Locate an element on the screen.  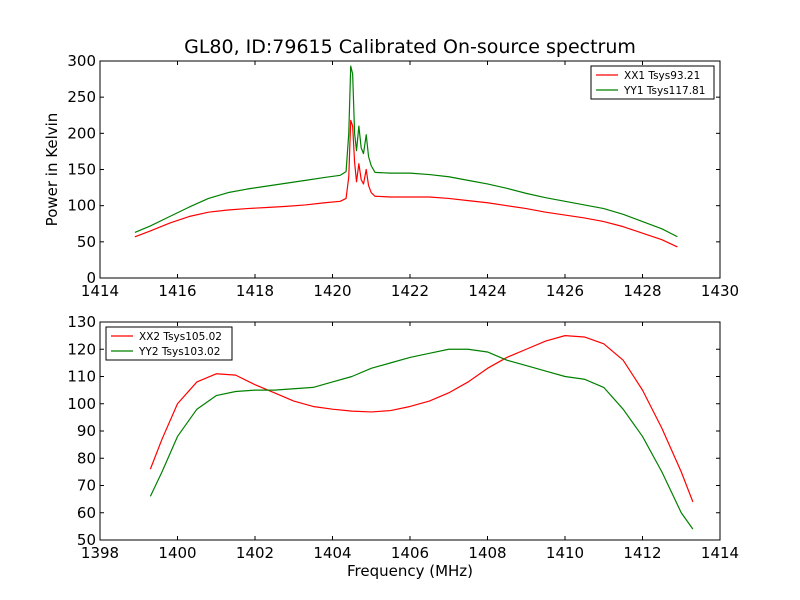
y-tick-label: 300 is located at coordinates (81, 61).